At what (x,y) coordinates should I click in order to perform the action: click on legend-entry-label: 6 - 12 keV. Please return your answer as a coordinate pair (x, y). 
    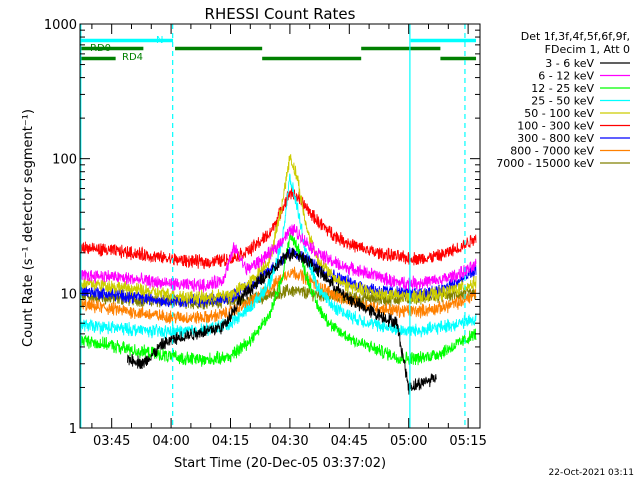
    Looking at the image, I should click on (566, 76).